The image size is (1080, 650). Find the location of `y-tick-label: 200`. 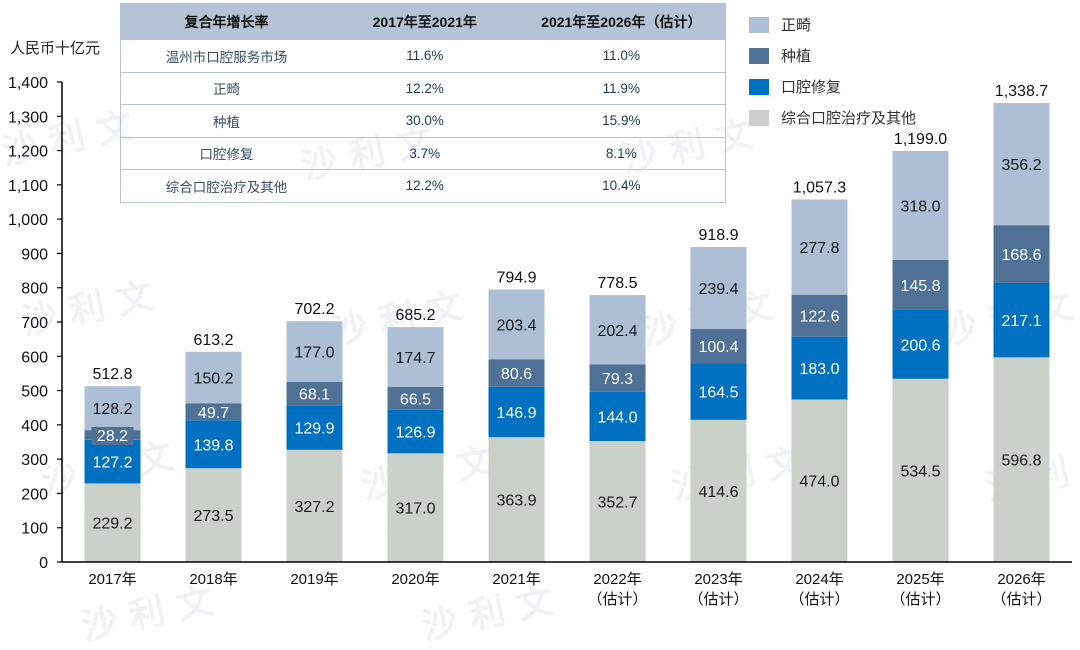

y-tick-label: 200 is located at coordinates (34, 494).